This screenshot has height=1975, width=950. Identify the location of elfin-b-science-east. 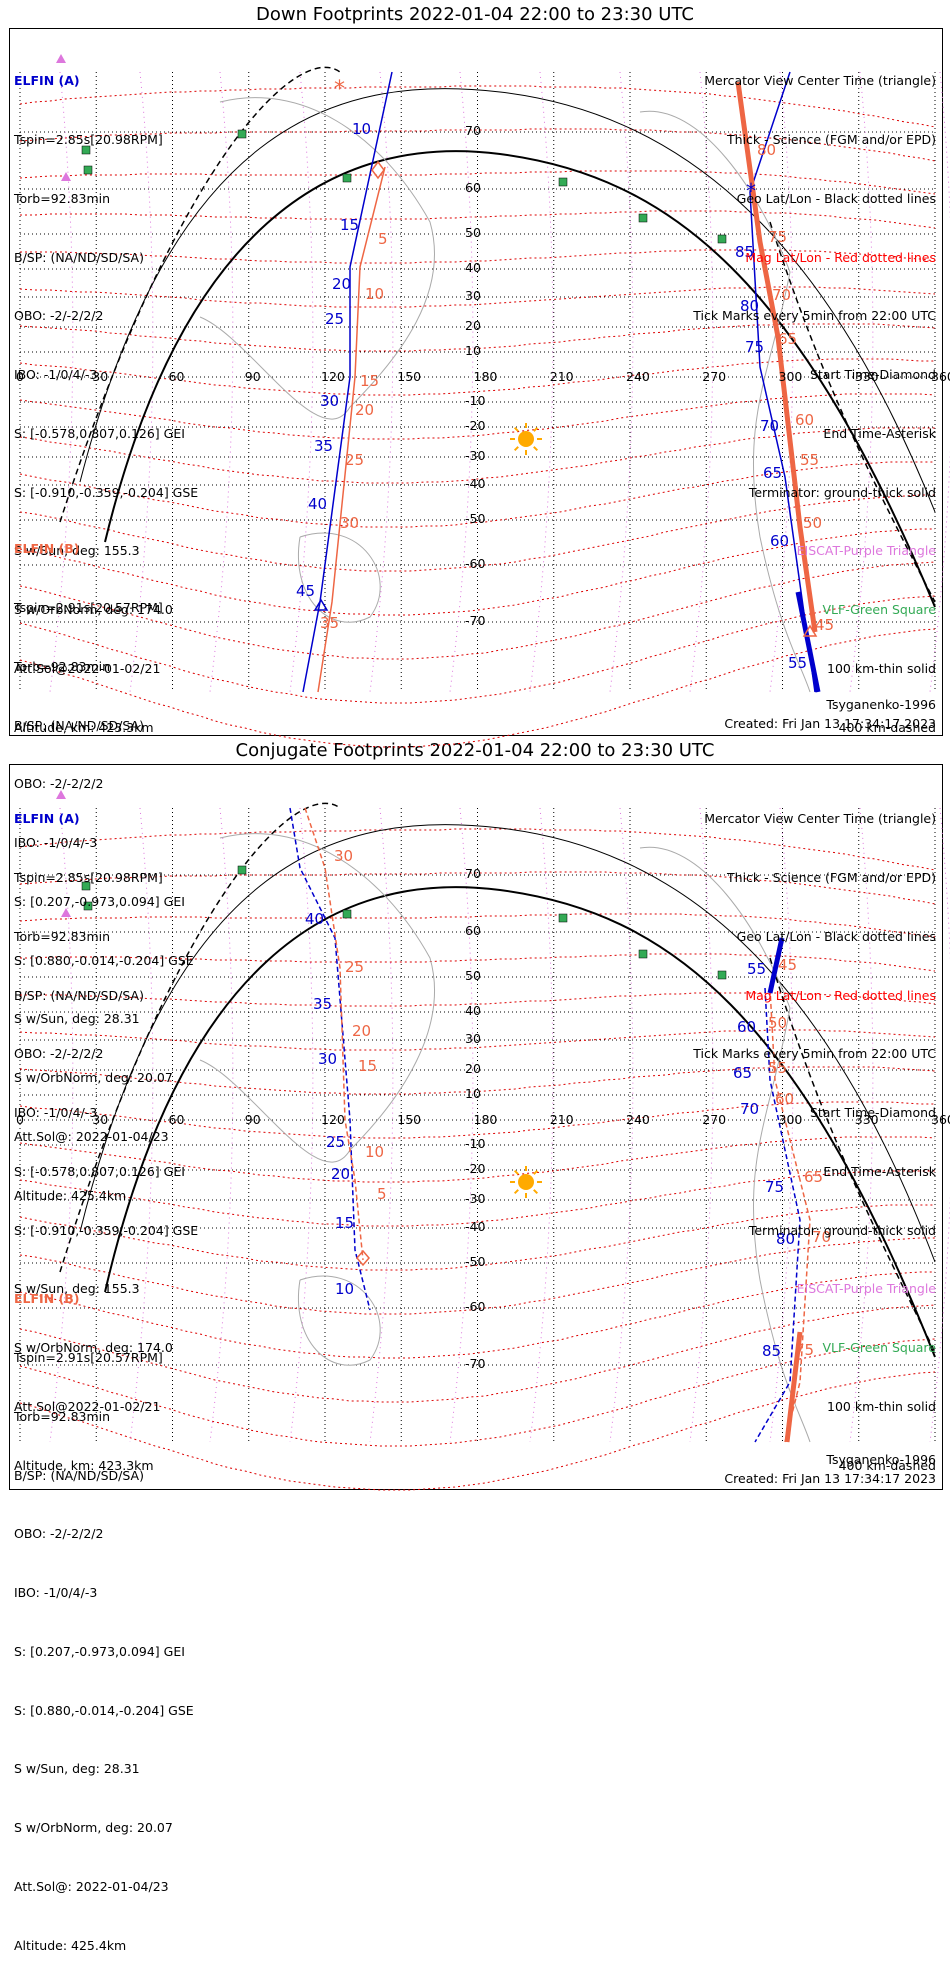
(776, 357).